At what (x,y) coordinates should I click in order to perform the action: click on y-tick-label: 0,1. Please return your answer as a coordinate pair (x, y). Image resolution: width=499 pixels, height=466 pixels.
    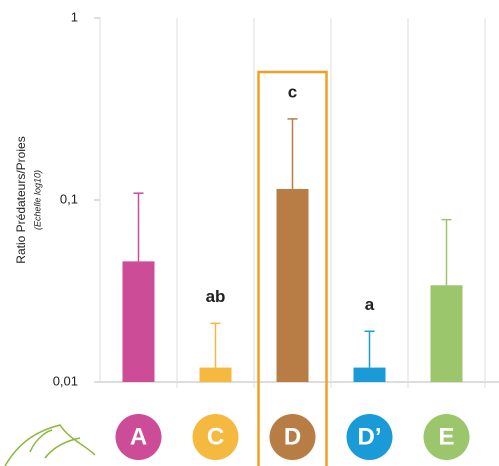
    Looking at the image, I should click on (69, 198).